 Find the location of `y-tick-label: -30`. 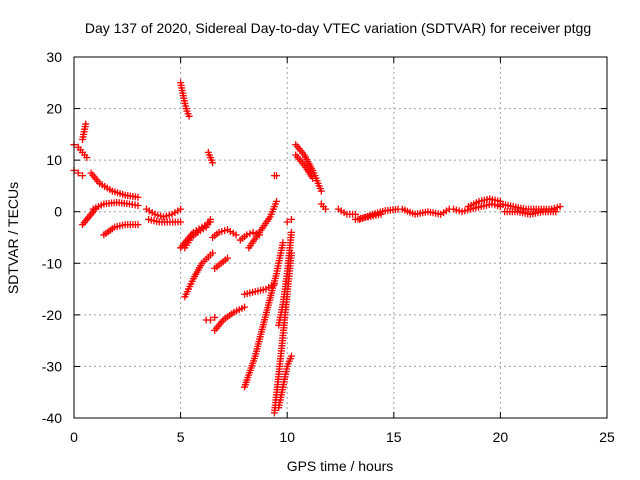

y-tick-label: -30 is located at coordinates (52, 366).